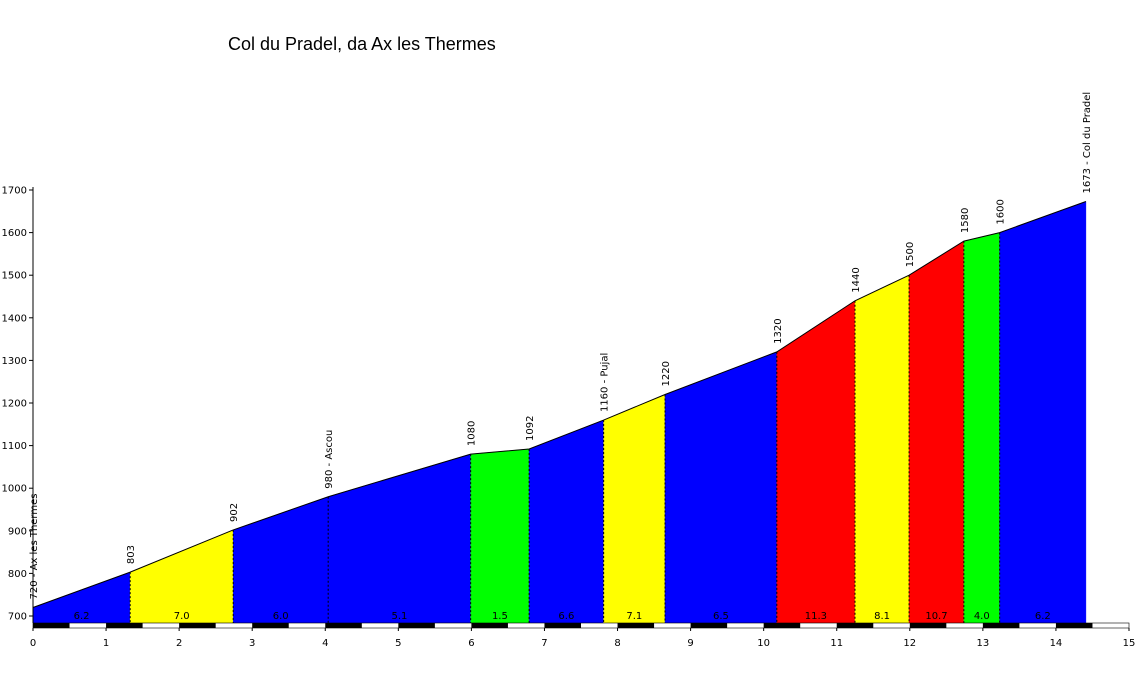 The height and width of the screenshot is (673, 1137). Describe the element at coordinates (182, 616) in the screenshot. I see `gradient-label: 7.0` at that location.